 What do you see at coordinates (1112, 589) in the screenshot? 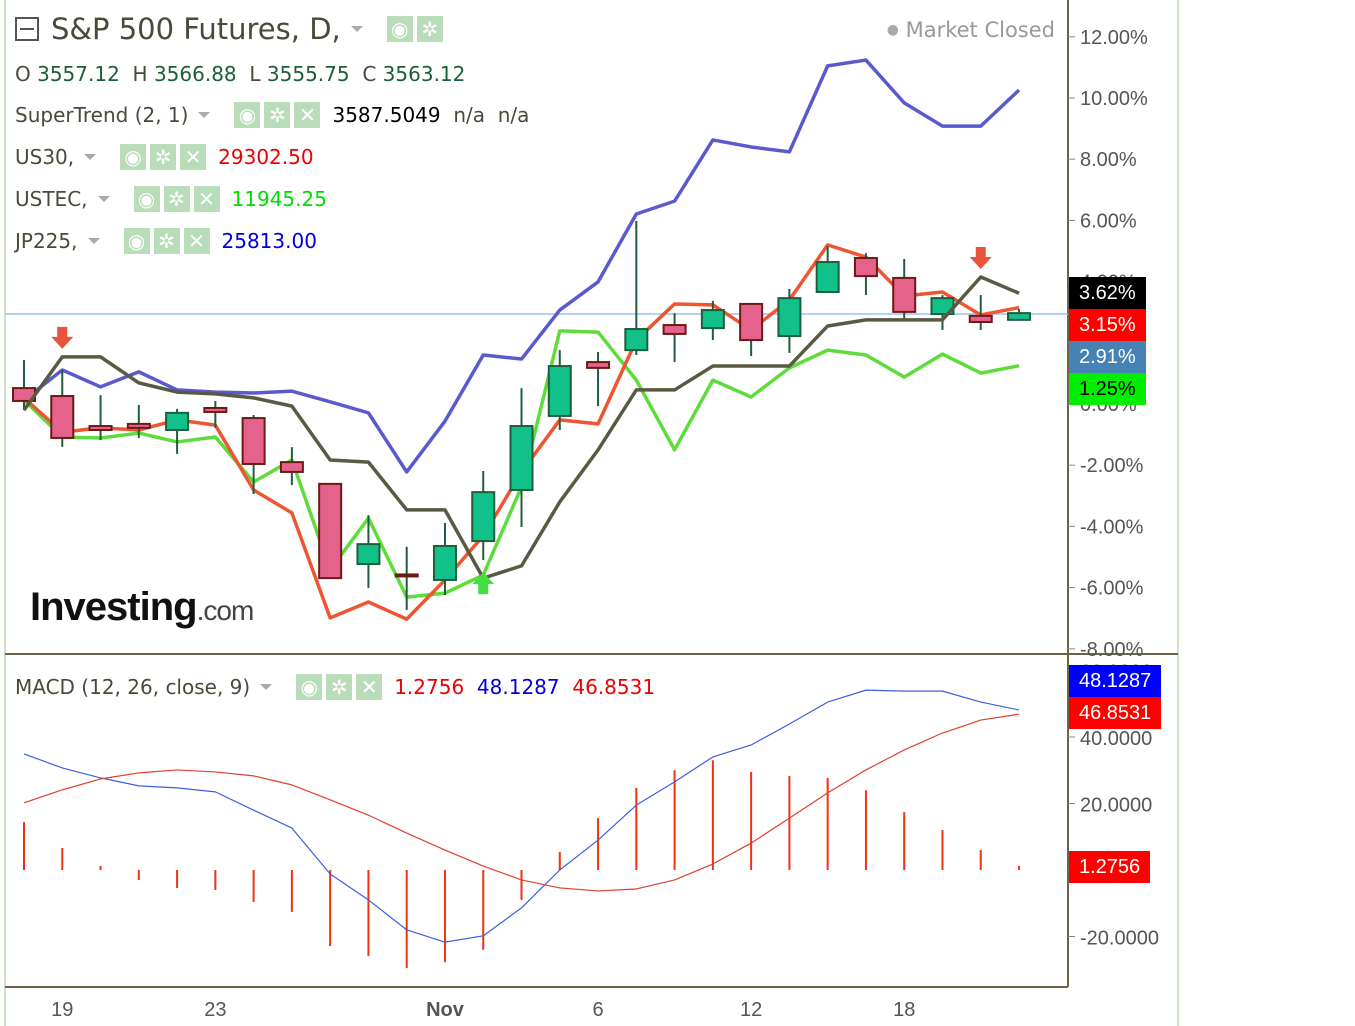
I see `y-tick-label: -6.00%` at bounding box center [1112, 589].